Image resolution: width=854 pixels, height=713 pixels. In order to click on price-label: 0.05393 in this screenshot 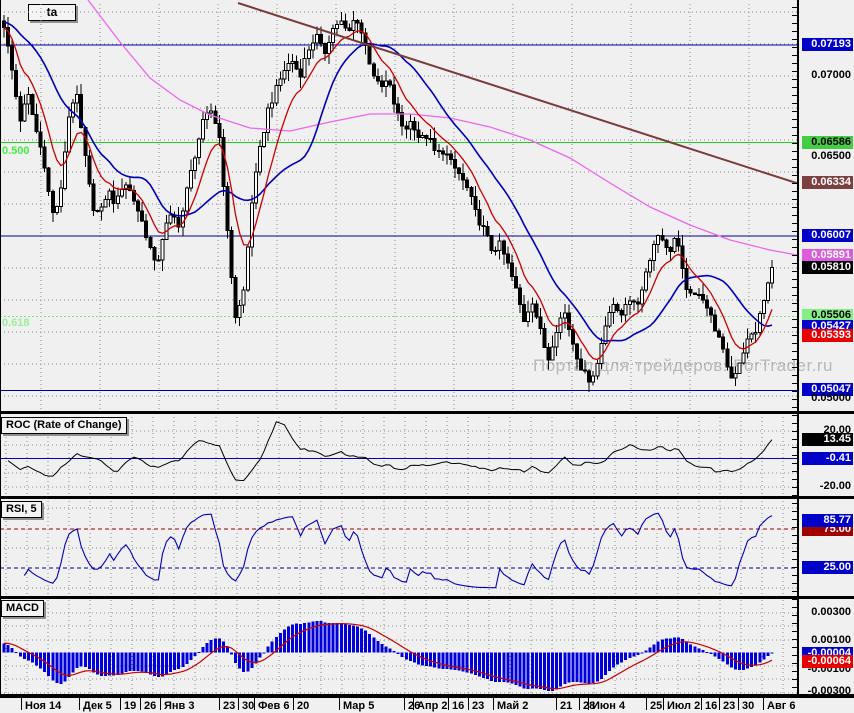, I will do `click(827, 335)`.